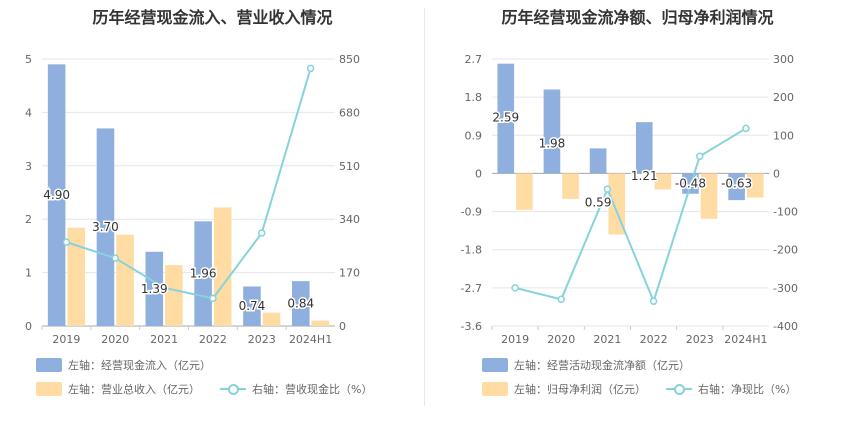 This screenshot has height=437, width=850. What do you see at coordinates (580, 389) in the screenshot?
I see `legend-label: 左轴：归母净利润（亿元）` at bounding box center [580, 389].